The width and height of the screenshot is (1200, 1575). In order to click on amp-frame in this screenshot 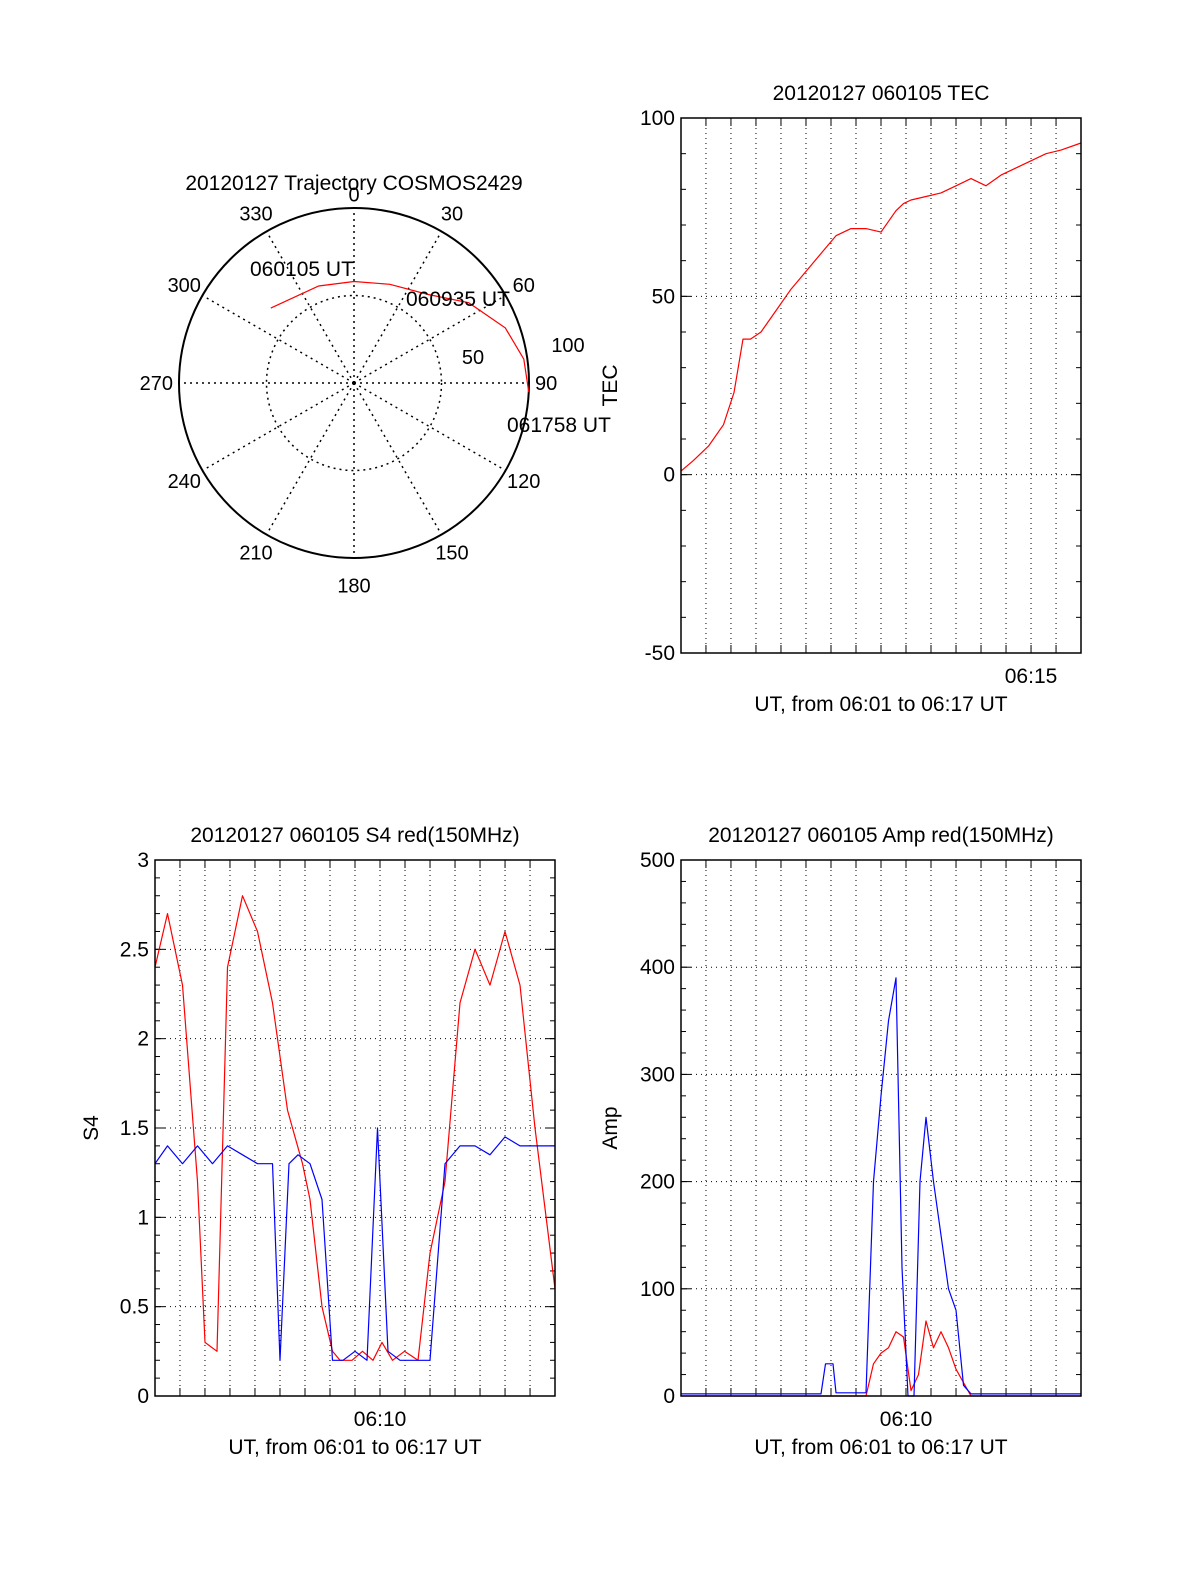, I will do `click(881, 1128)`.